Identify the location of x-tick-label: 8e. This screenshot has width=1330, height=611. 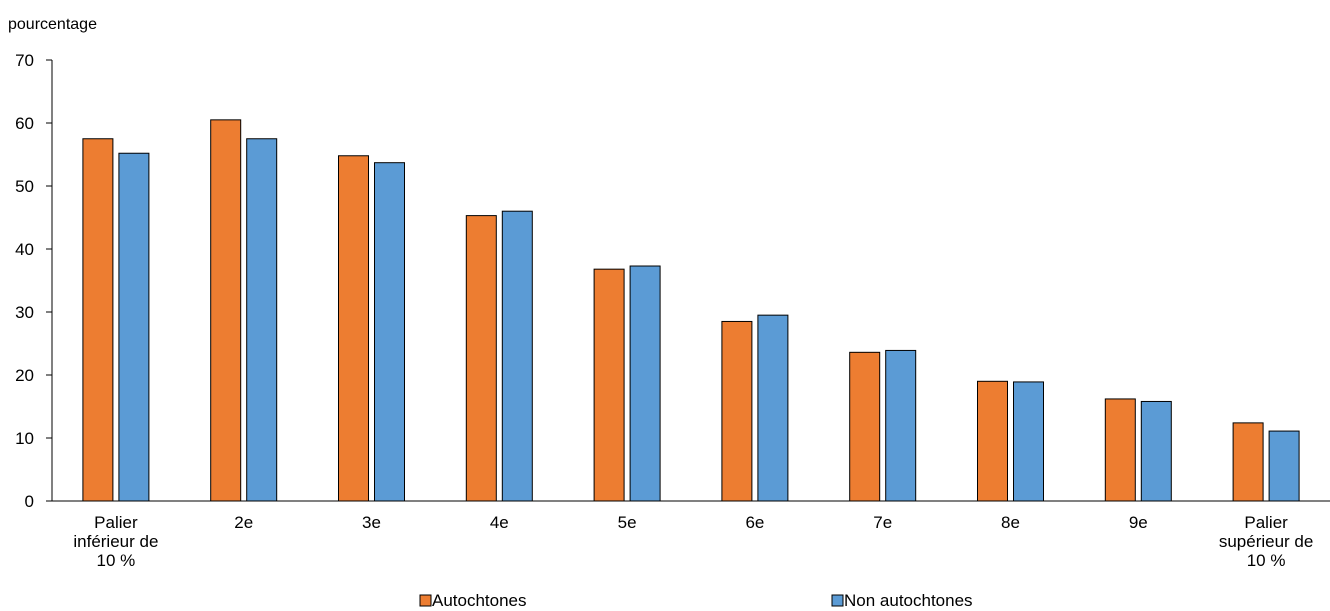
(1010, 522).